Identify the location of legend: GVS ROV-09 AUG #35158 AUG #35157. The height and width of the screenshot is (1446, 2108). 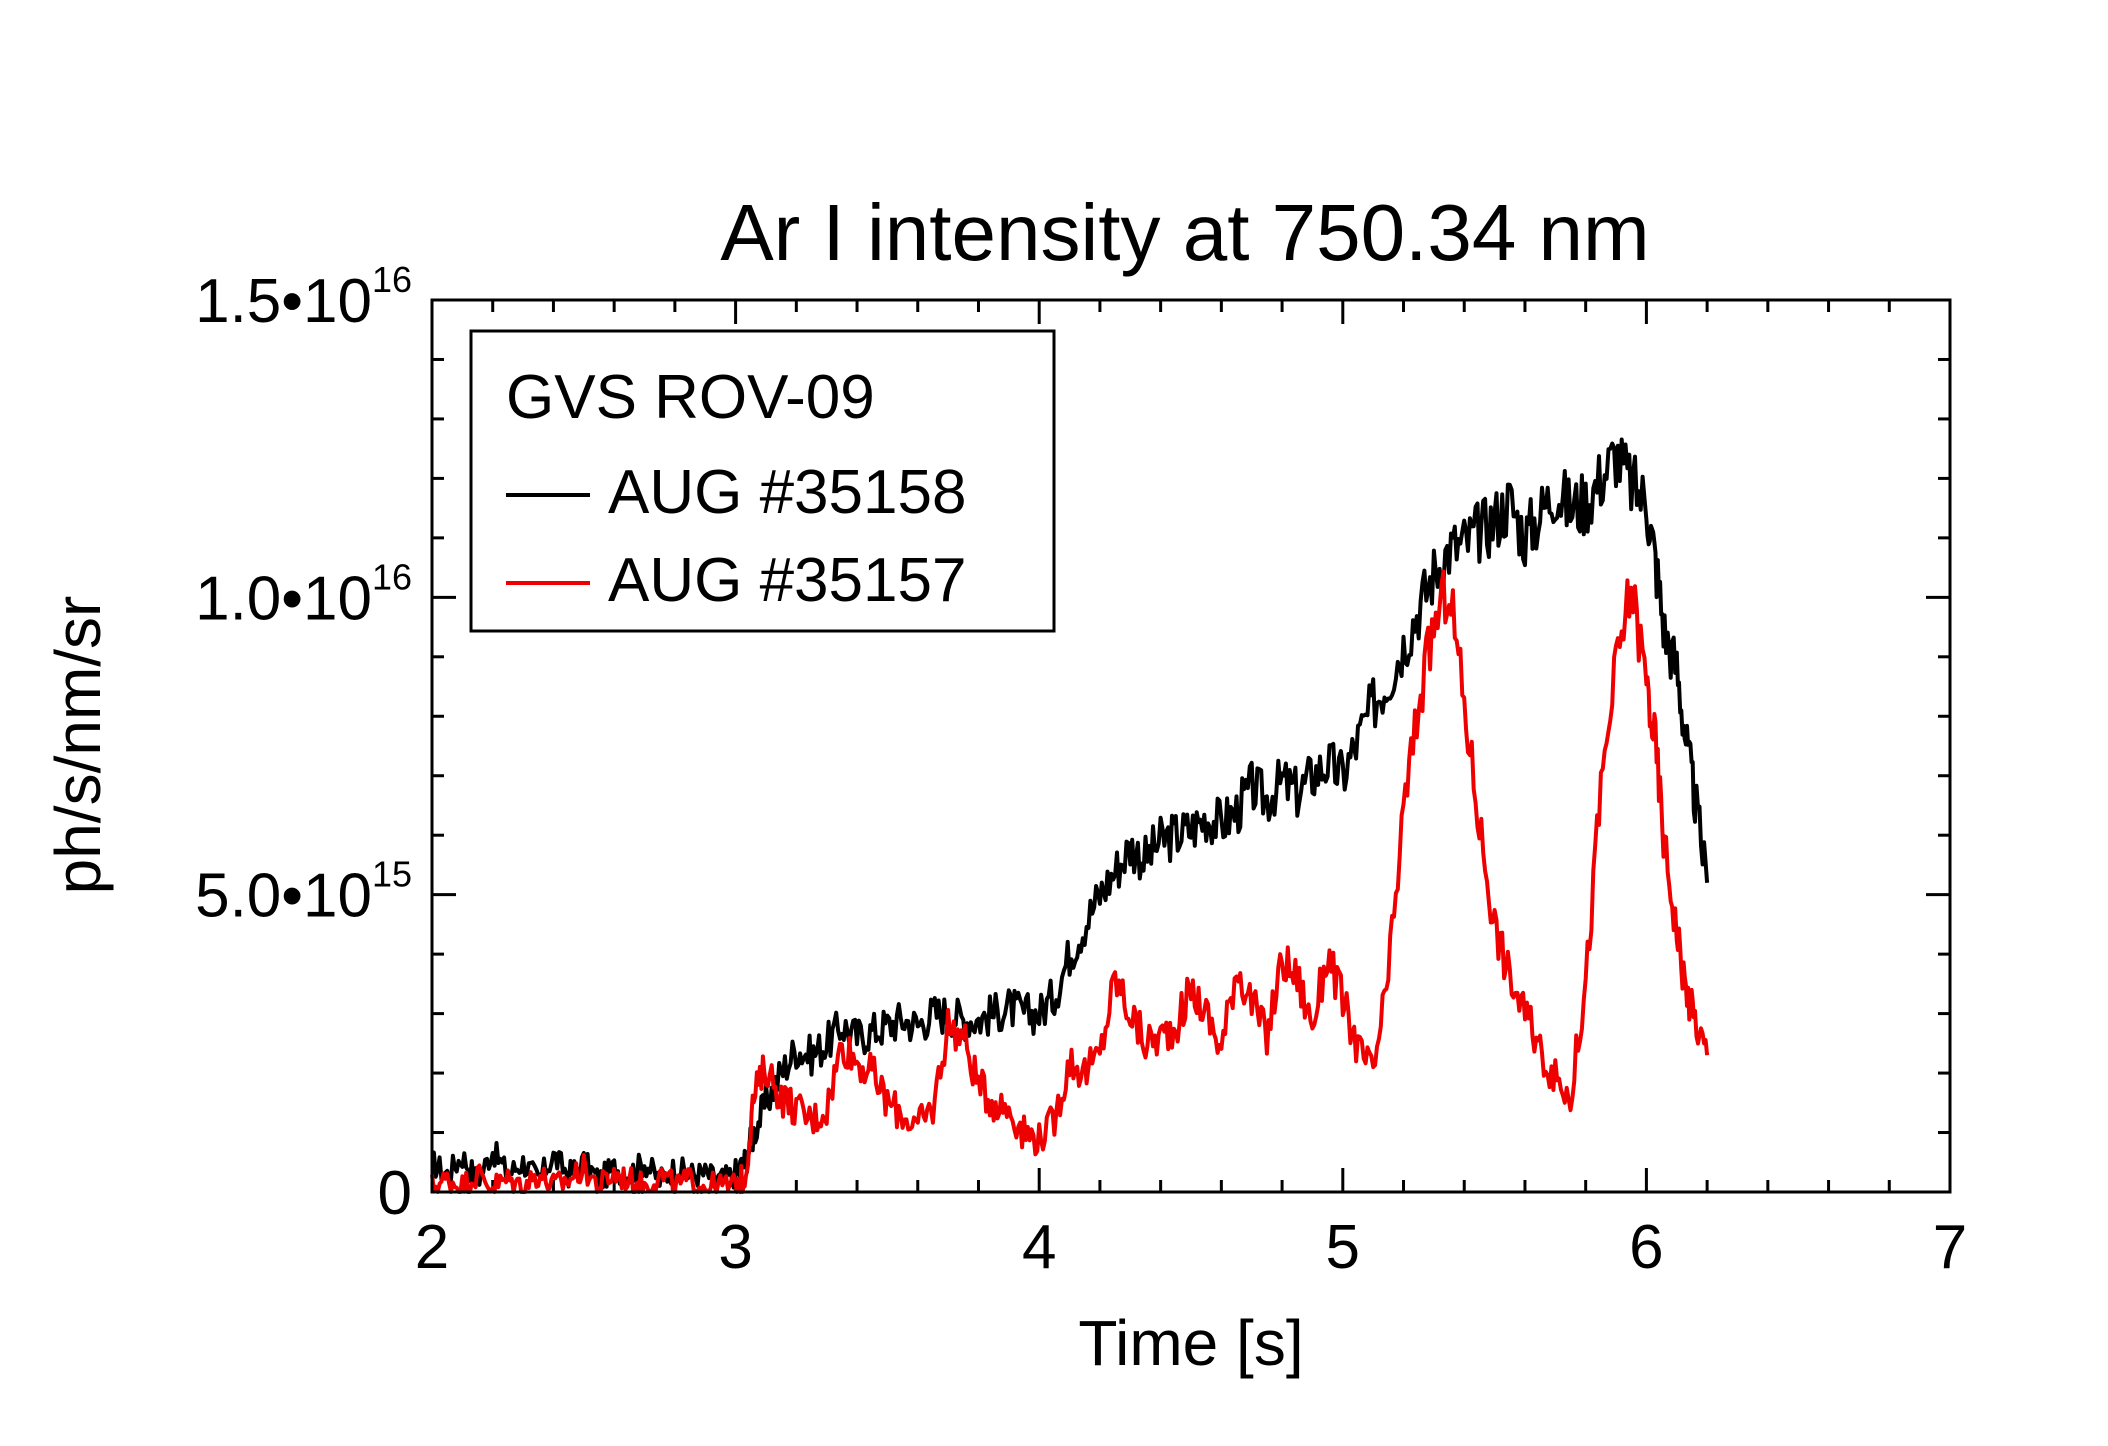
(762, 481).